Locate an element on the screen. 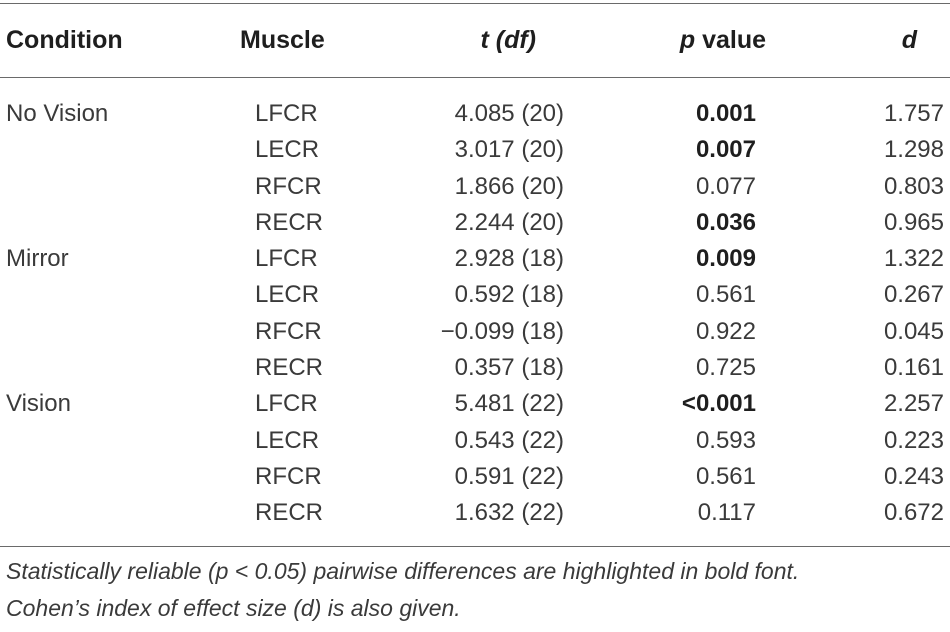  table-header-rule is located at coordinates (475, 77).